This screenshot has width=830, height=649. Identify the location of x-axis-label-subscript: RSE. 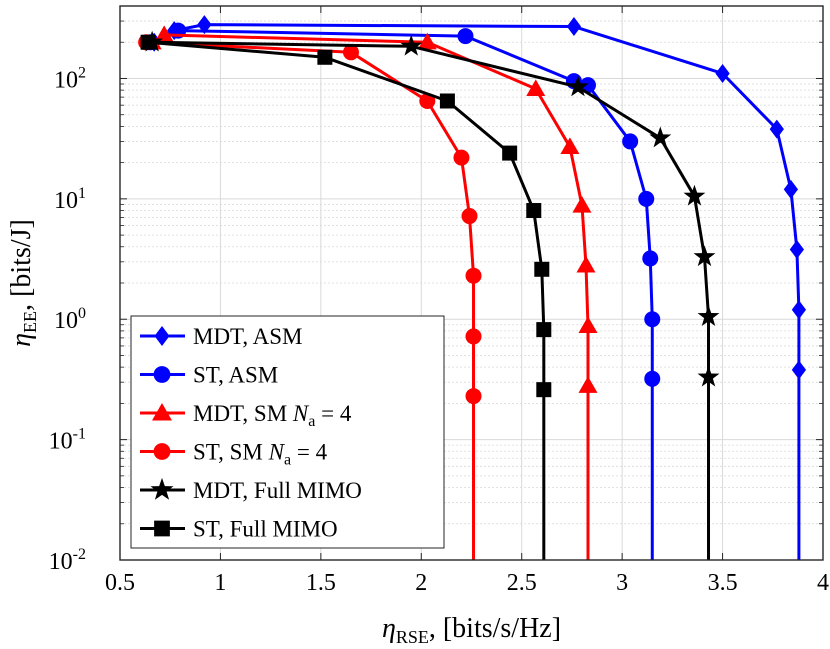
(412, 637).